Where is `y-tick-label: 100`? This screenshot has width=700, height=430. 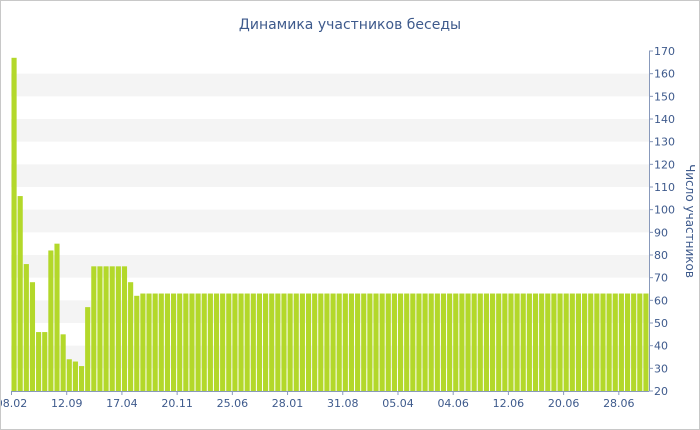
y-tick-label: 100 is located at coordinates (664, 210).